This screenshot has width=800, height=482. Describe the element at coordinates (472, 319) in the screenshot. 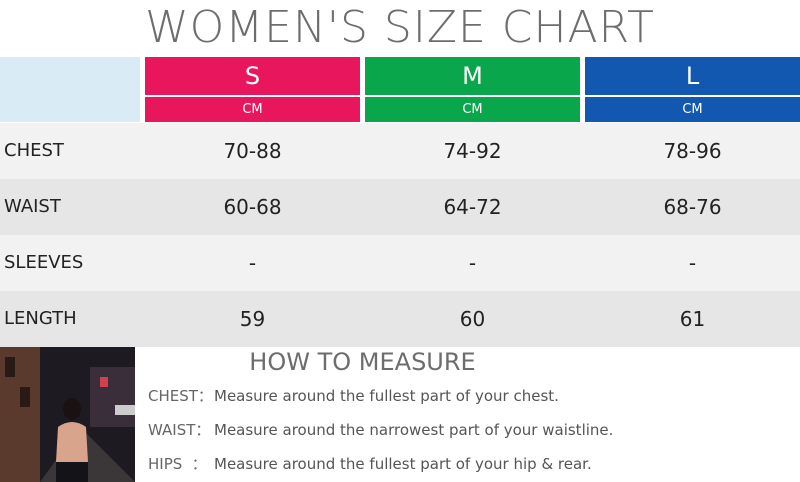

I see `cell-value: 60` at that location.